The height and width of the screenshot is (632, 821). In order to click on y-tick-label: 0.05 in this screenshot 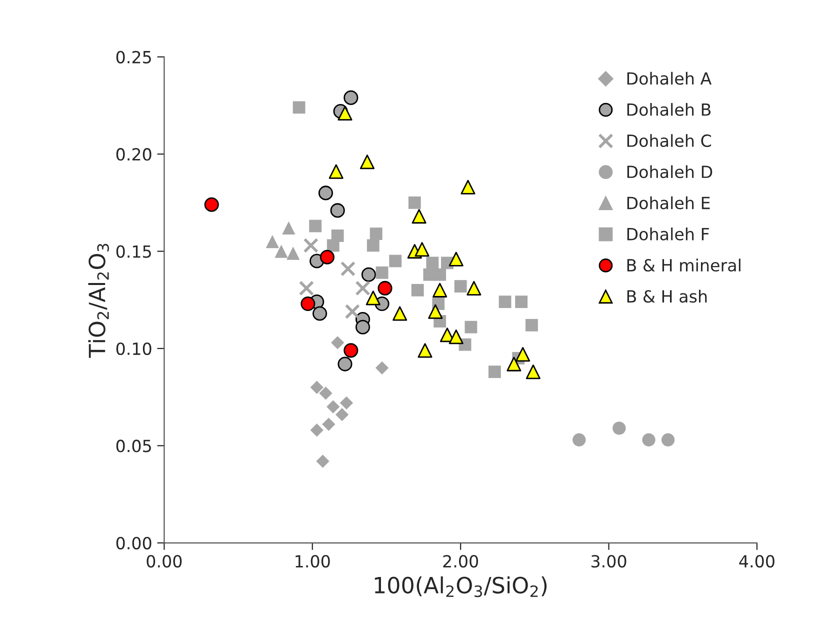, I will do `click(133, 446)`.